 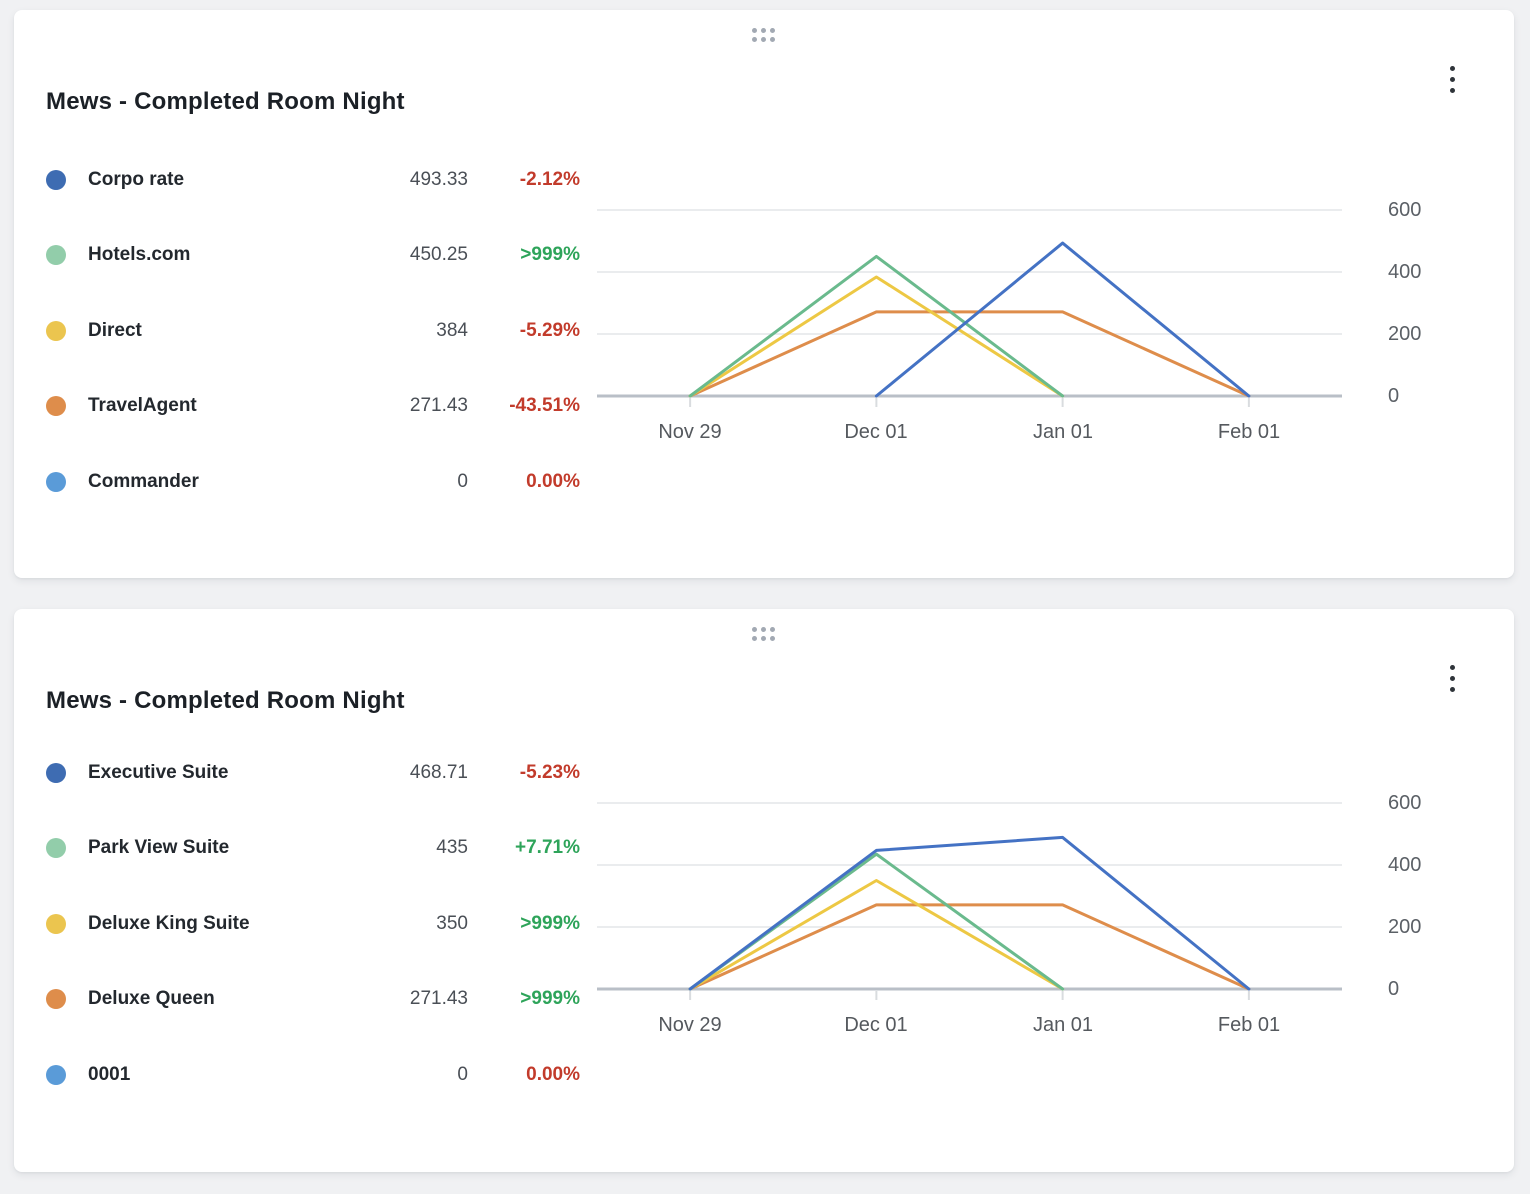 What do you see at coordinates (313, 180) in the screenshot?
I see `legend-item: Corpo rate 493.33 -2.12%` at bounding box center [313, 180].